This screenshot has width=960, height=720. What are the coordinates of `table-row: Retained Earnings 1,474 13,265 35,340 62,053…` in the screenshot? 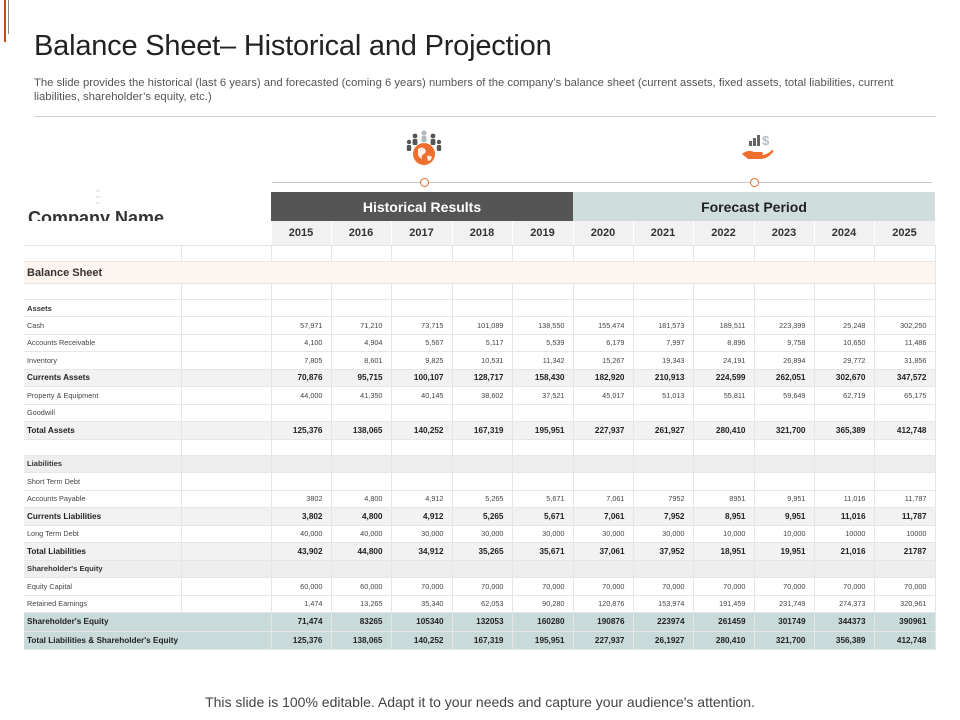 It's located at (480, 604).